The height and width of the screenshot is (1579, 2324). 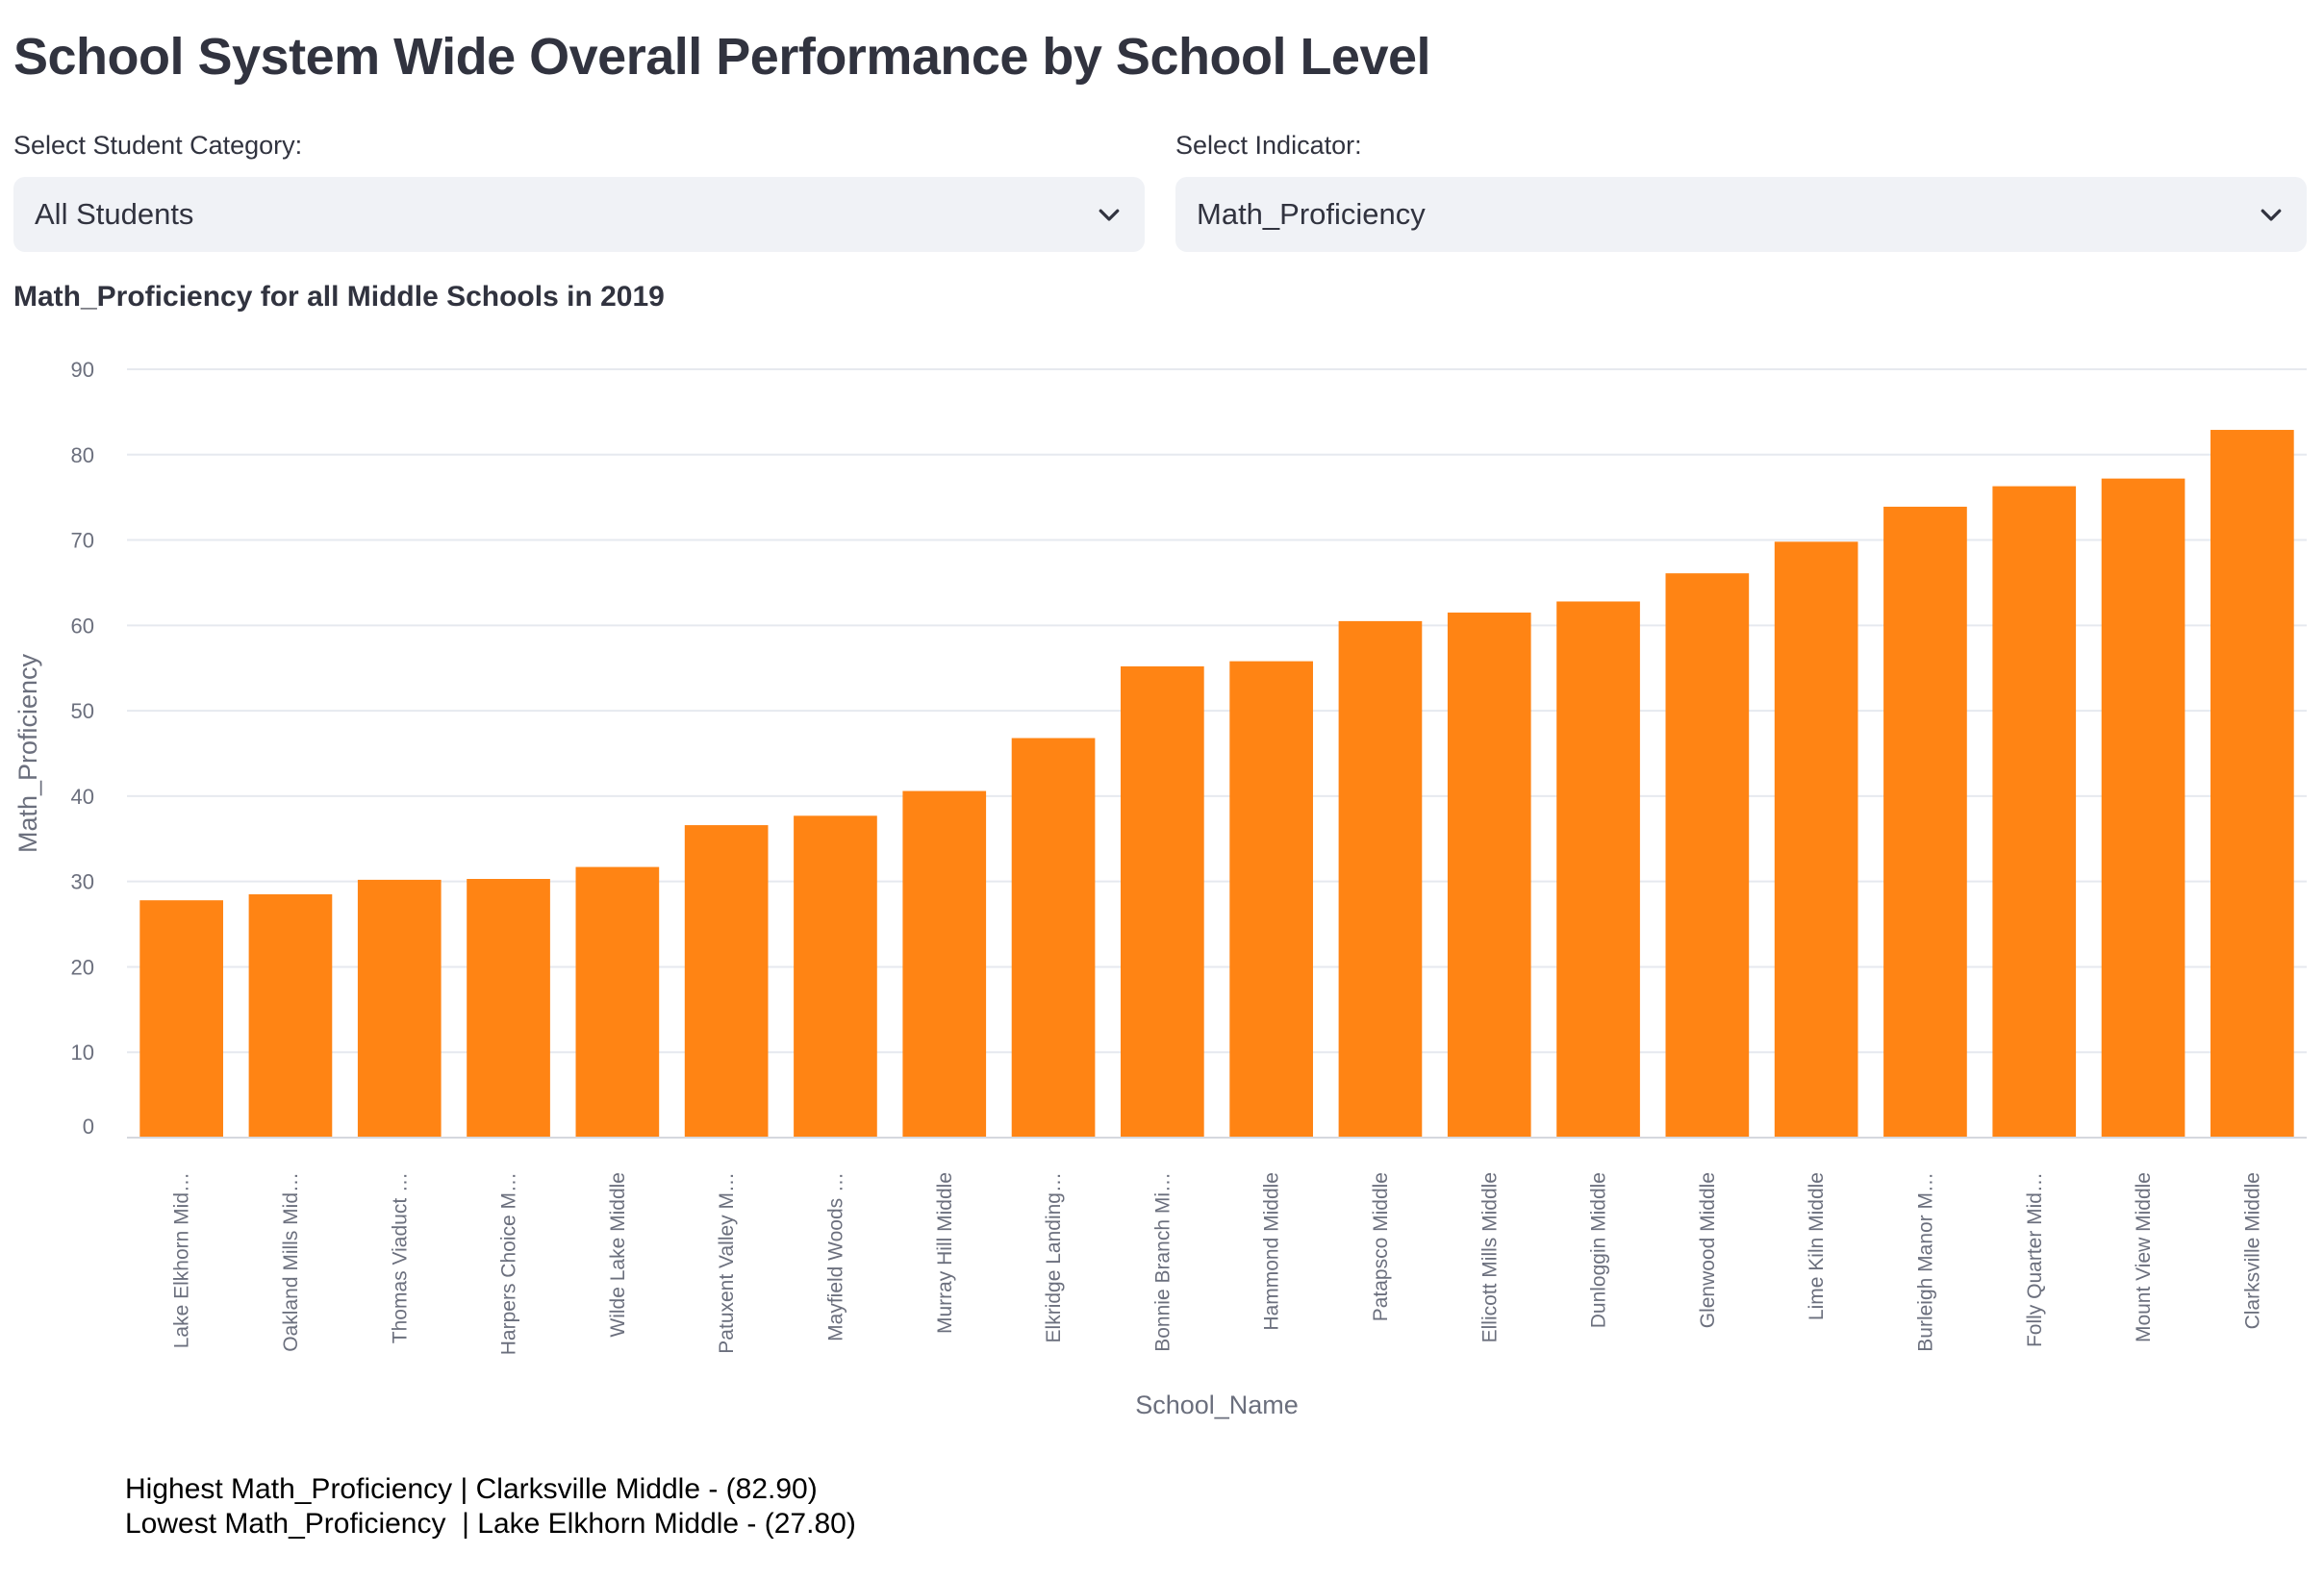 What do you see at coordinates (2144, 1257) in the screenshot?
I see `x-tick-label: Mount View Middle` at bounding box center [2144, 1257].